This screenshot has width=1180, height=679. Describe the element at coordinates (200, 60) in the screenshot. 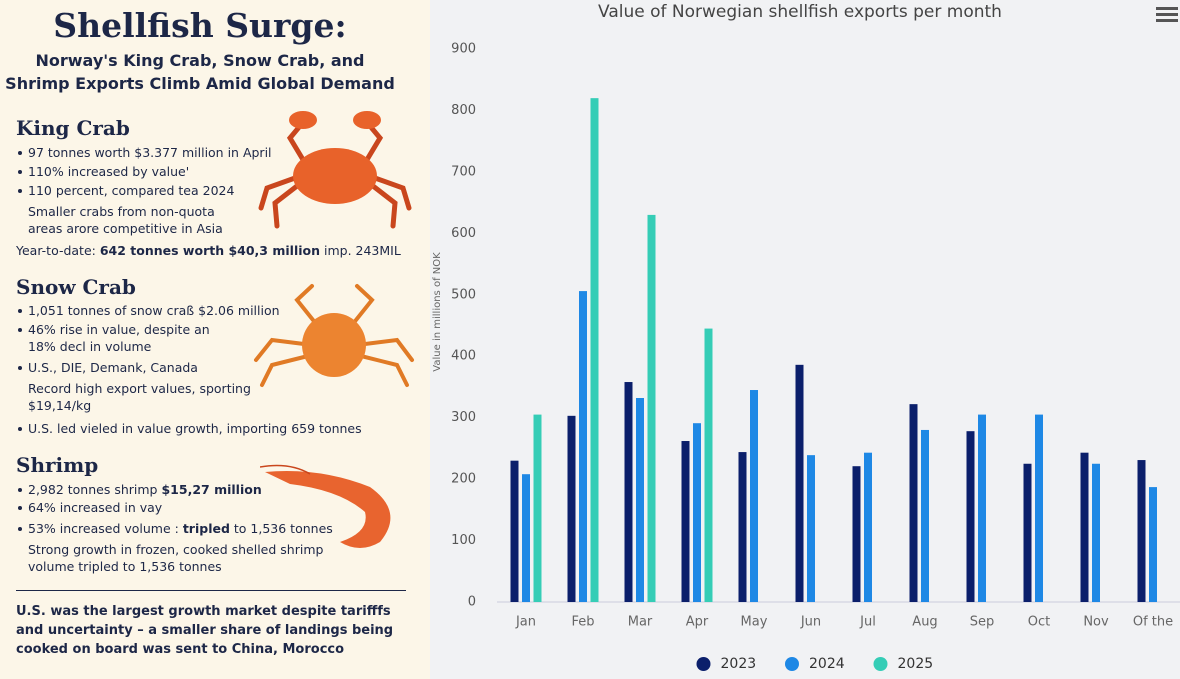

I see `subtitle: Norway's King Crab, Snow Crab, and` at that location.